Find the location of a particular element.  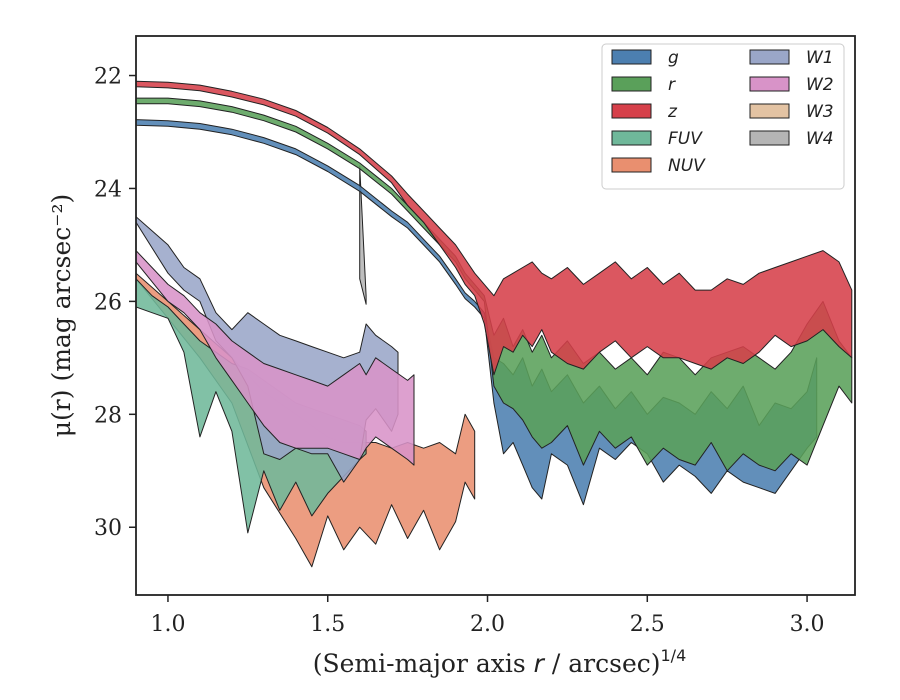

legend-swatch-z is located at coordinates (631, 111).